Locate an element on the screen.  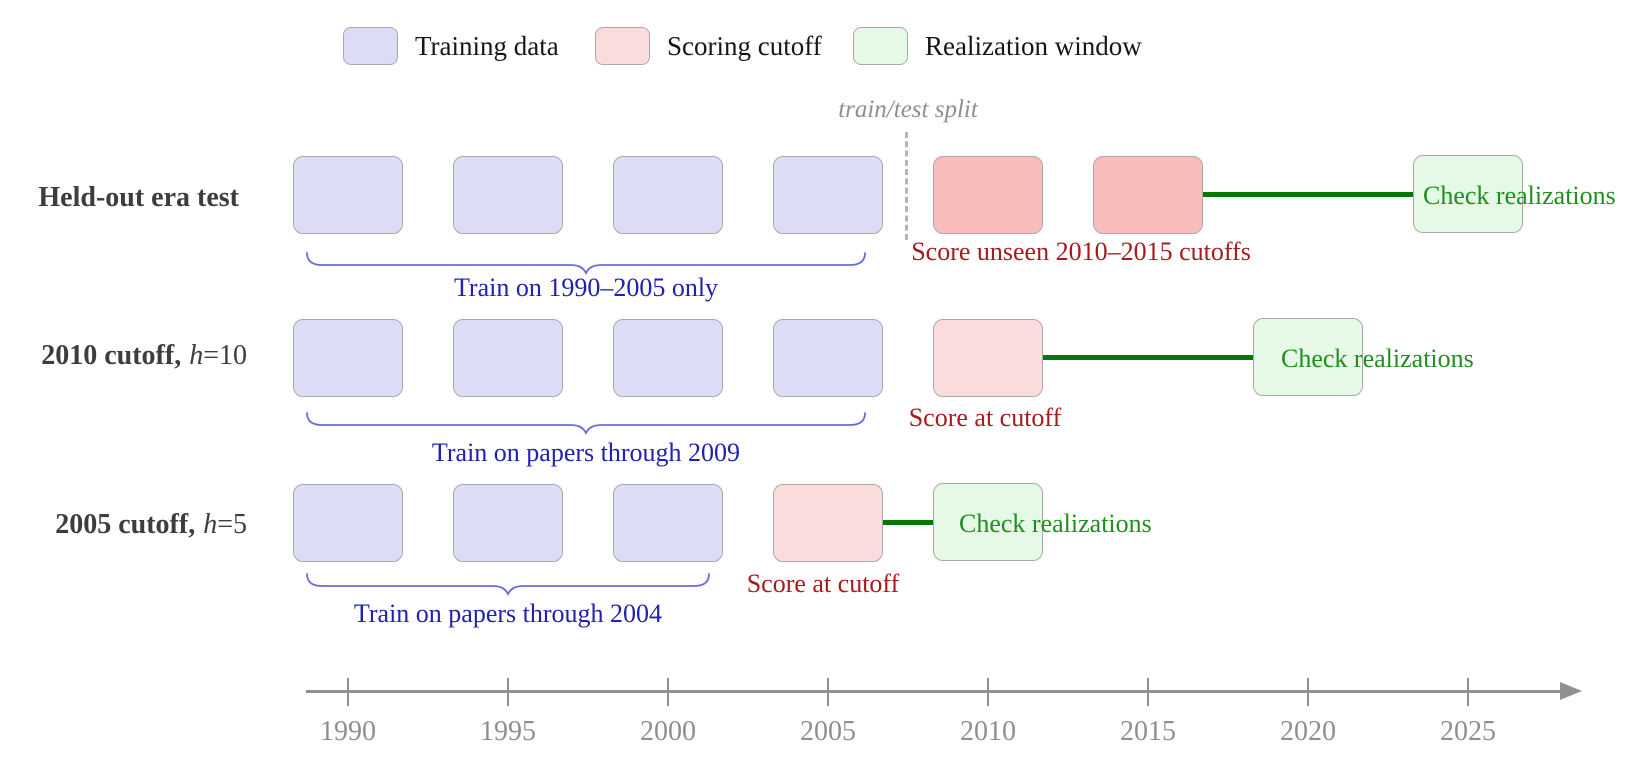
axis-line is located at coordinates (934, 691).